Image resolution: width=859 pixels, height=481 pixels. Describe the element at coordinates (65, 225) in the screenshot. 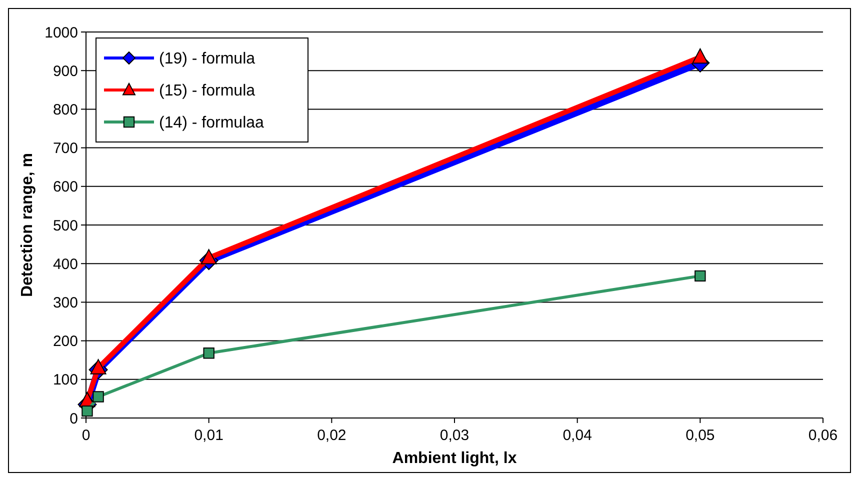

I see `y-tick-label: 500` at that location.